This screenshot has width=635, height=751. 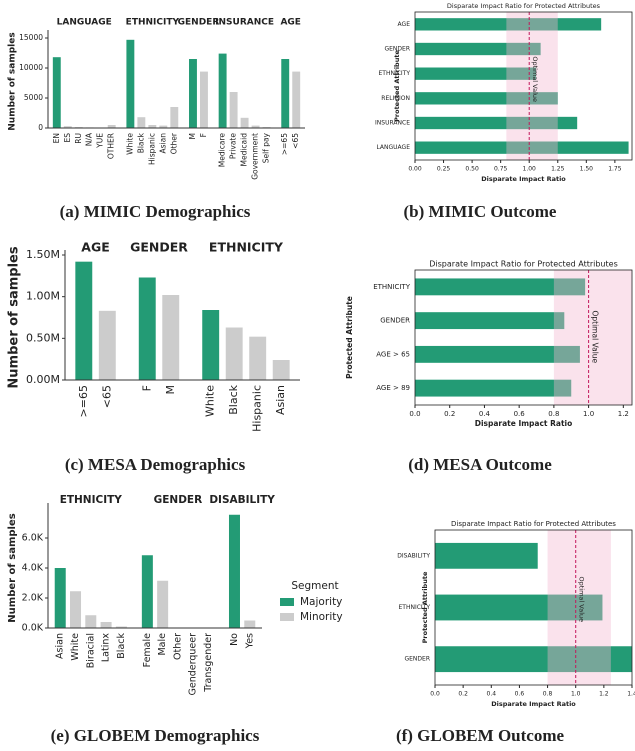 What do you see at coordinates (33, 568) in the screenshot?
I see `y-tick-label: 4.0K` at bounding box center [33, 568].